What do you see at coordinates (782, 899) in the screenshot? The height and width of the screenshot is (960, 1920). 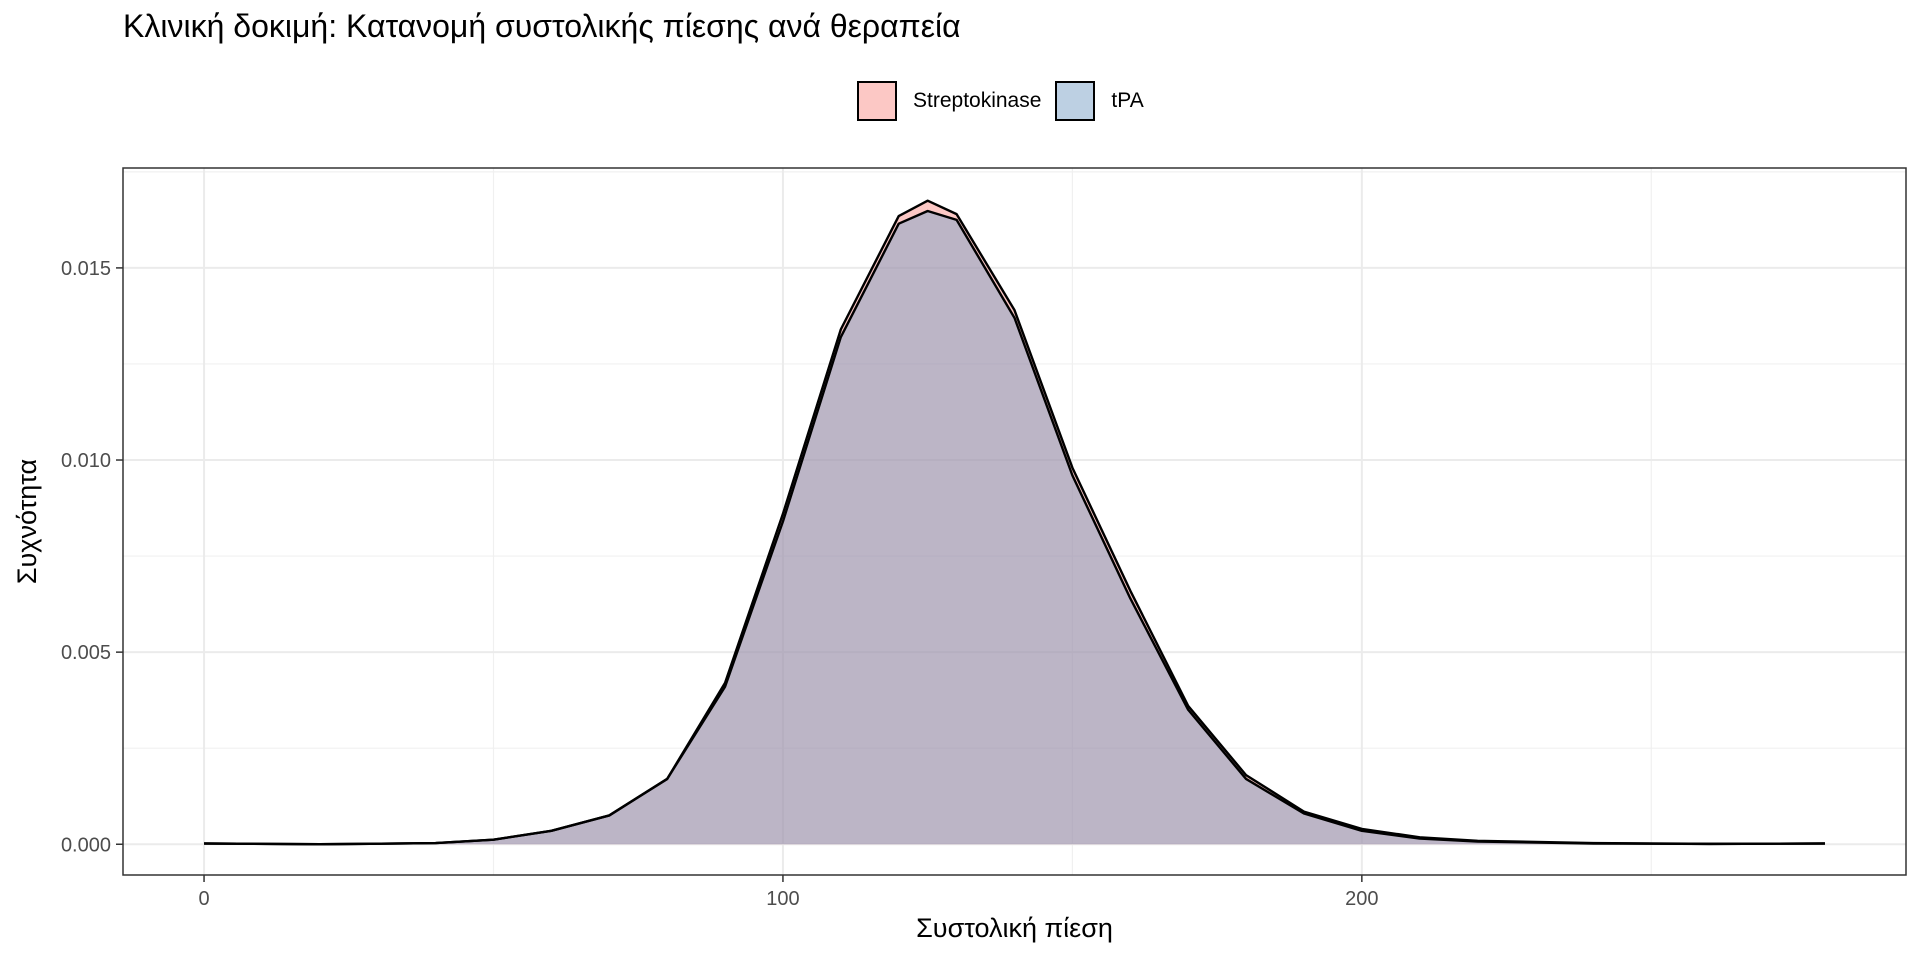 I see `x-tick-label: 100` at bounding box center [782, 899].